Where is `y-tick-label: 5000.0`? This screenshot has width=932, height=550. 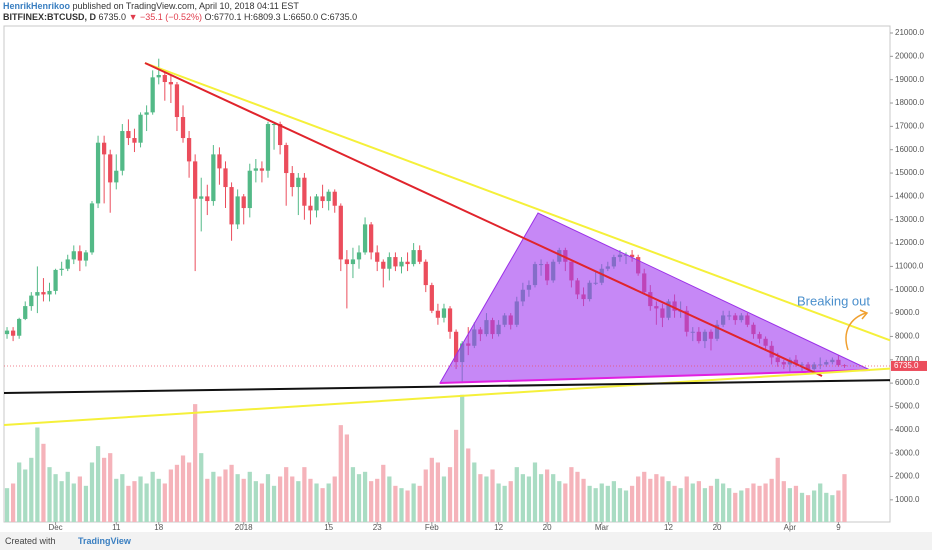 y-tick-label: 5000.0 is located at coordinates (907, 406).